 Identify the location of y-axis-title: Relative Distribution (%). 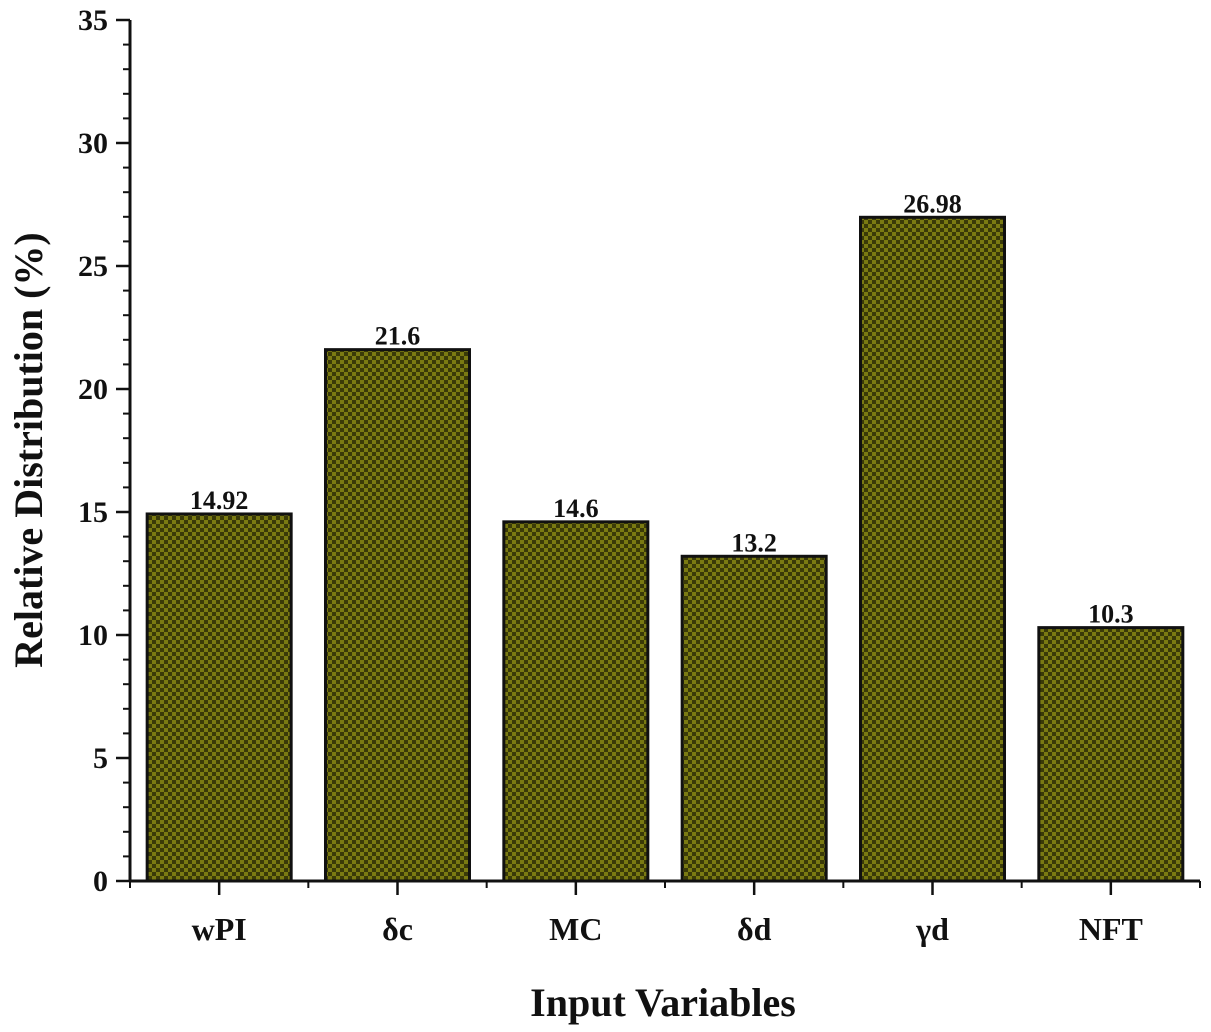
(28, 450).